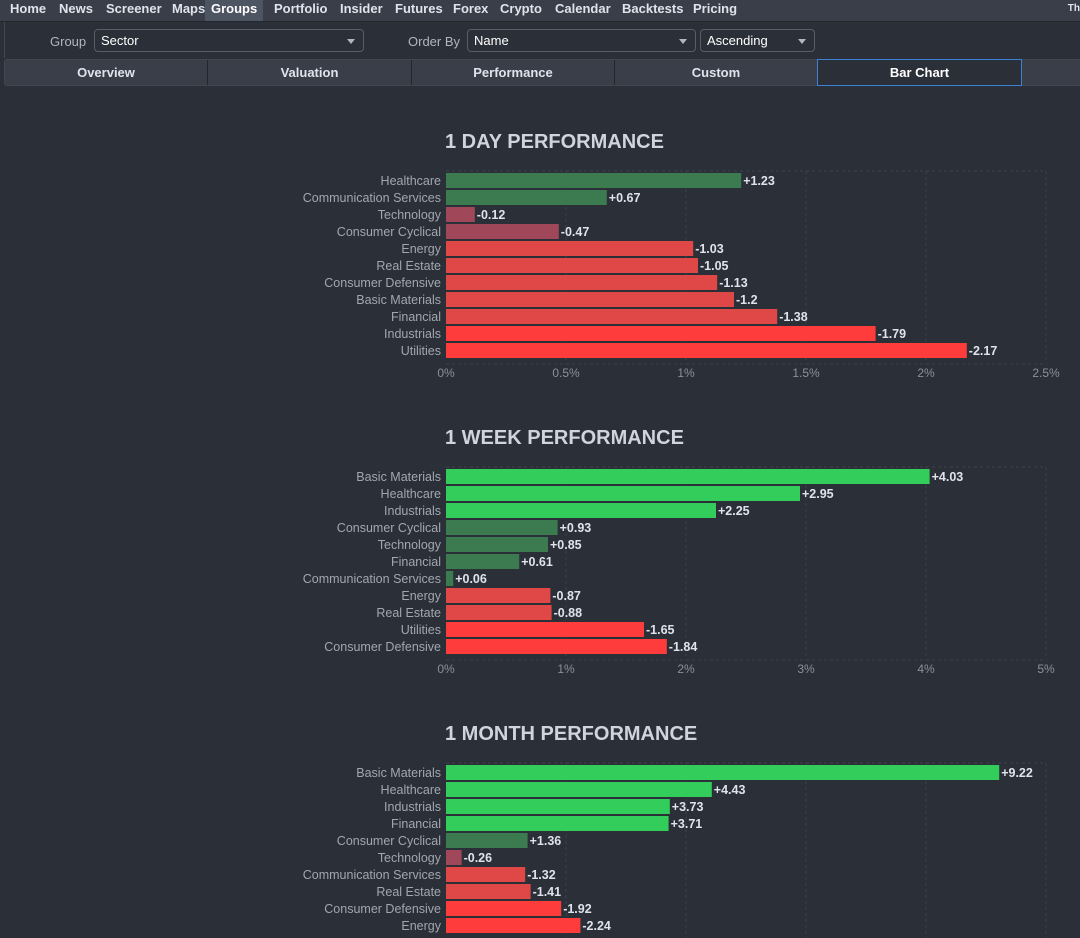  What do you see at coordinates (554, 142) in the screenshot?
I see `chart-title-1-day: 1 DAY PERFORMANCE` at bounding box center [554, 142].